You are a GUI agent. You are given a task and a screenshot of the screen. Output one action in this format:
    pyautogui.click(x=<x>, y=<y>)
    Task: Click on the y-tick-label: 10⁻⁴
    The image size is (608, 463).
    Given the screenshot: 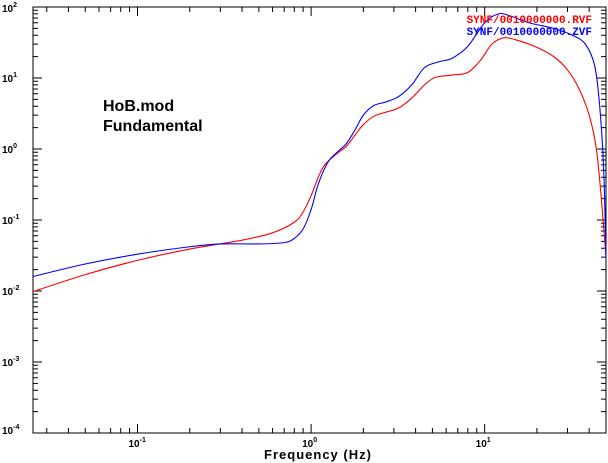 What is the action you would take?
    pyautogui.click(x=10, y=430)
    